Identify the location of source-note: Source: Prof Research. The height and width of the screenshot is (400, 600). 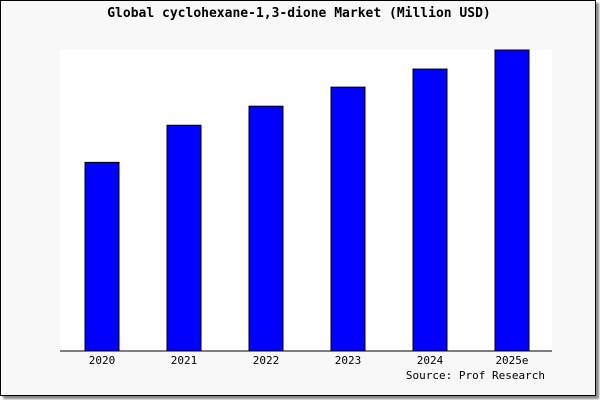
(475, 375).